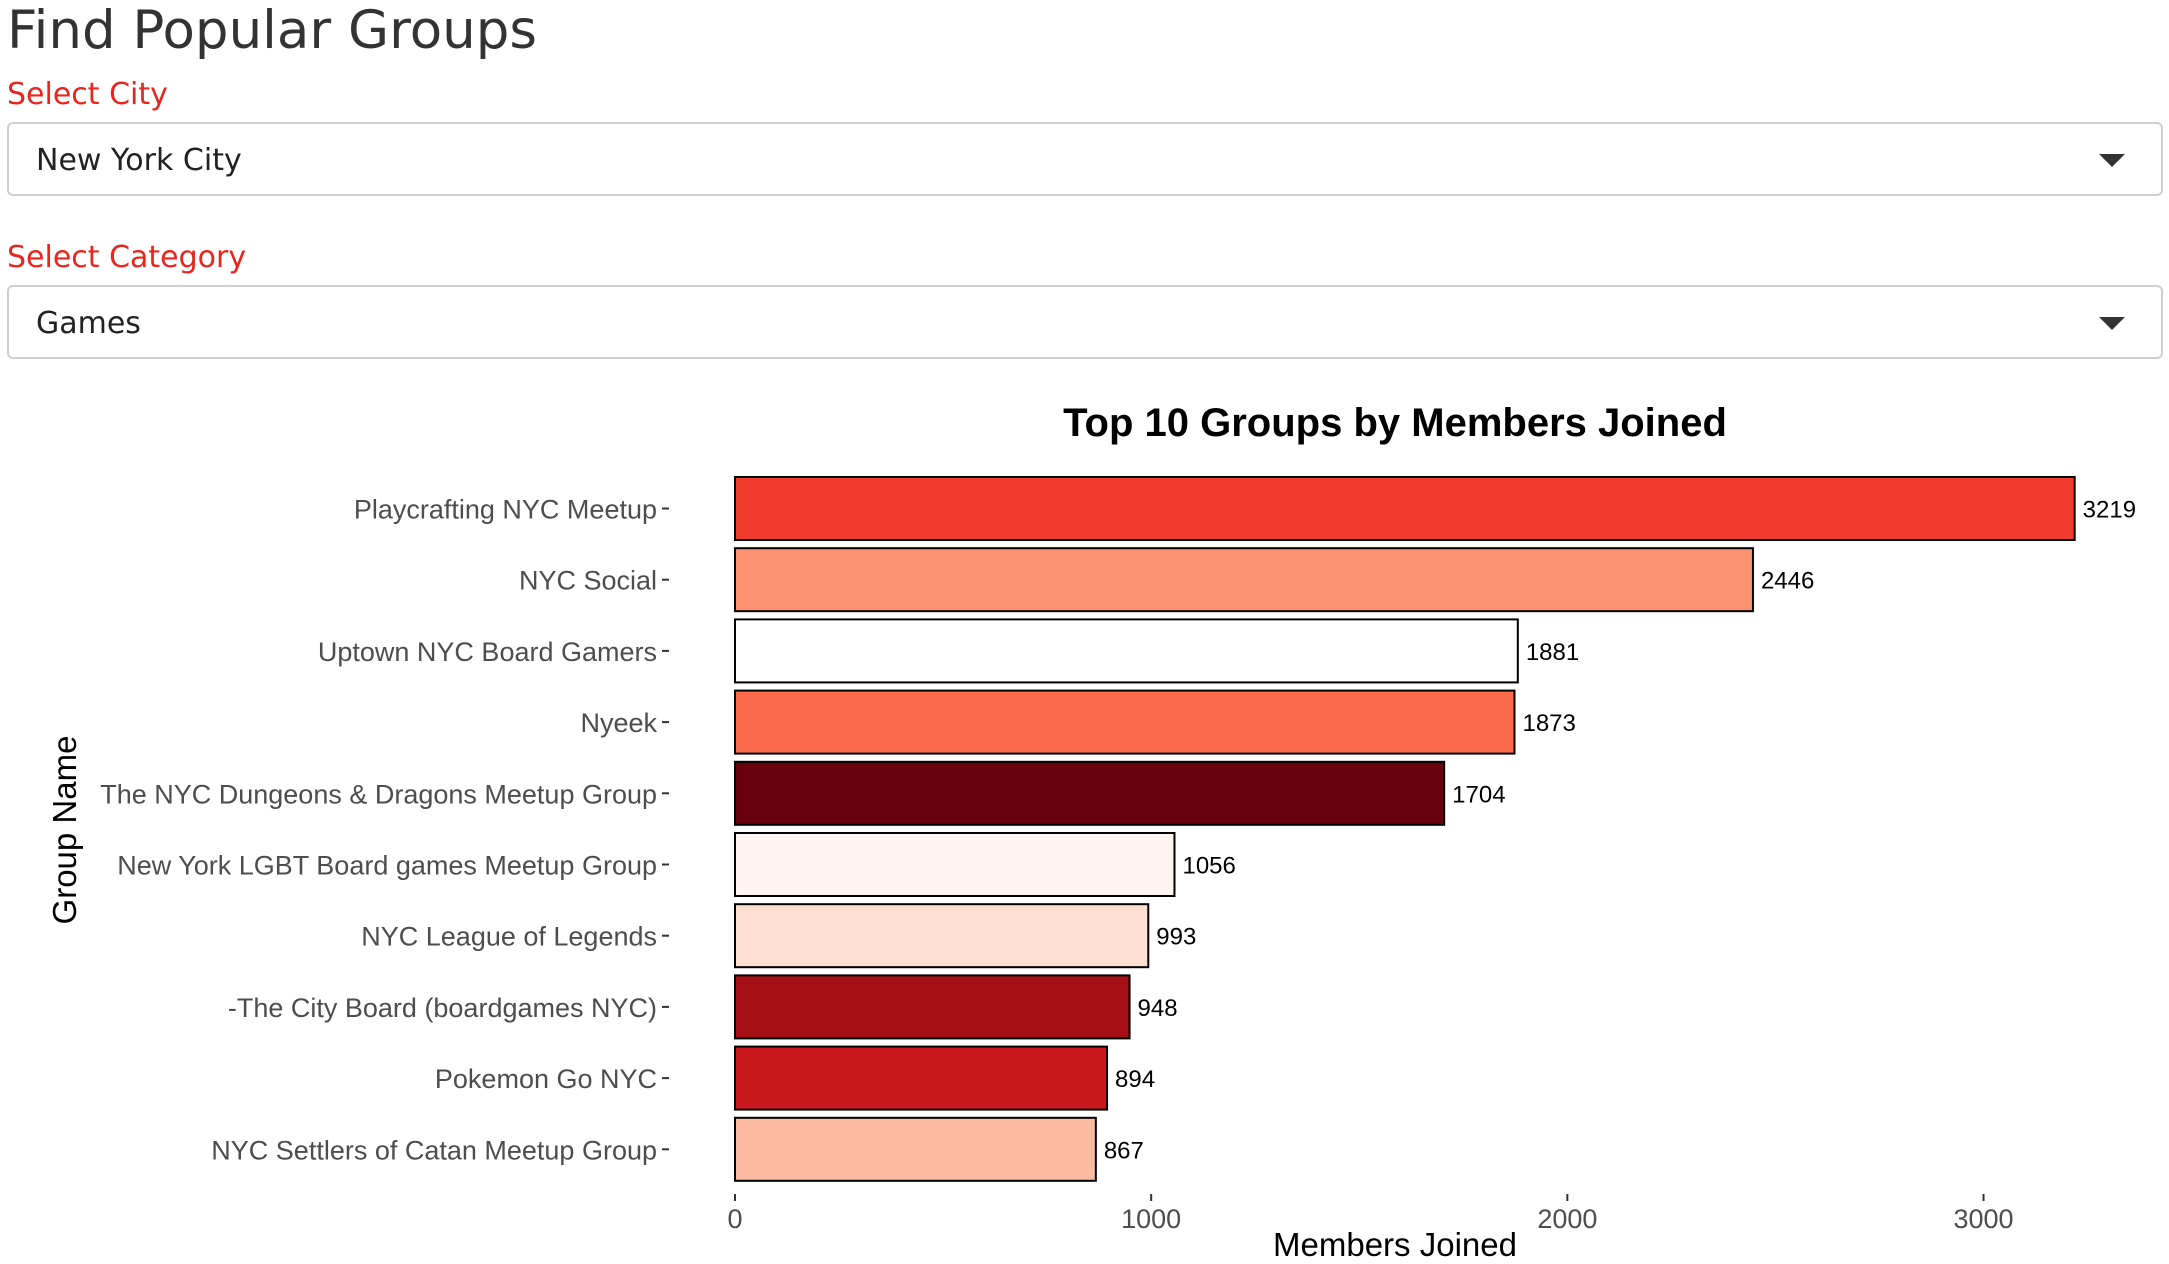 The width and height of the screenshot is (2169, 1264). Describe the element at coordinates (1124, 1150) in the screenshot. I see `value-label-nyc-settlers-of-catan-meetup-group: 867` at that location.